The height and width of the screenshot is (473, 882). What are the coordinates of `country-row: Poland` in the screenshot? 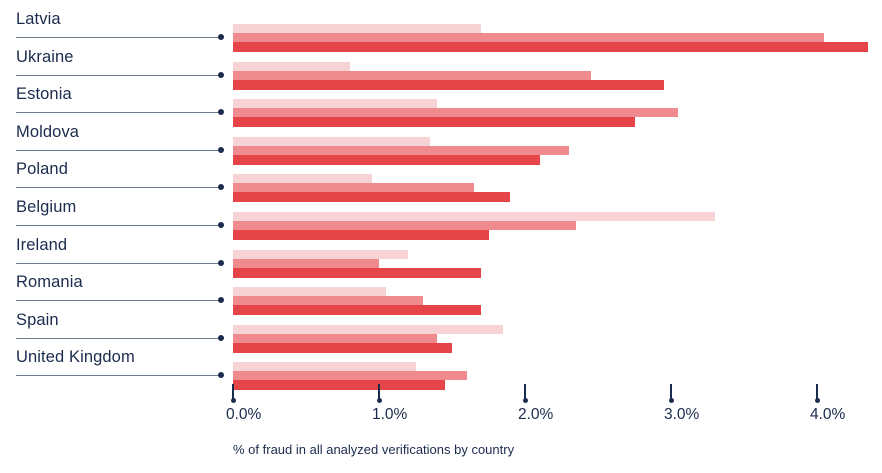 It's located at (441, 181).